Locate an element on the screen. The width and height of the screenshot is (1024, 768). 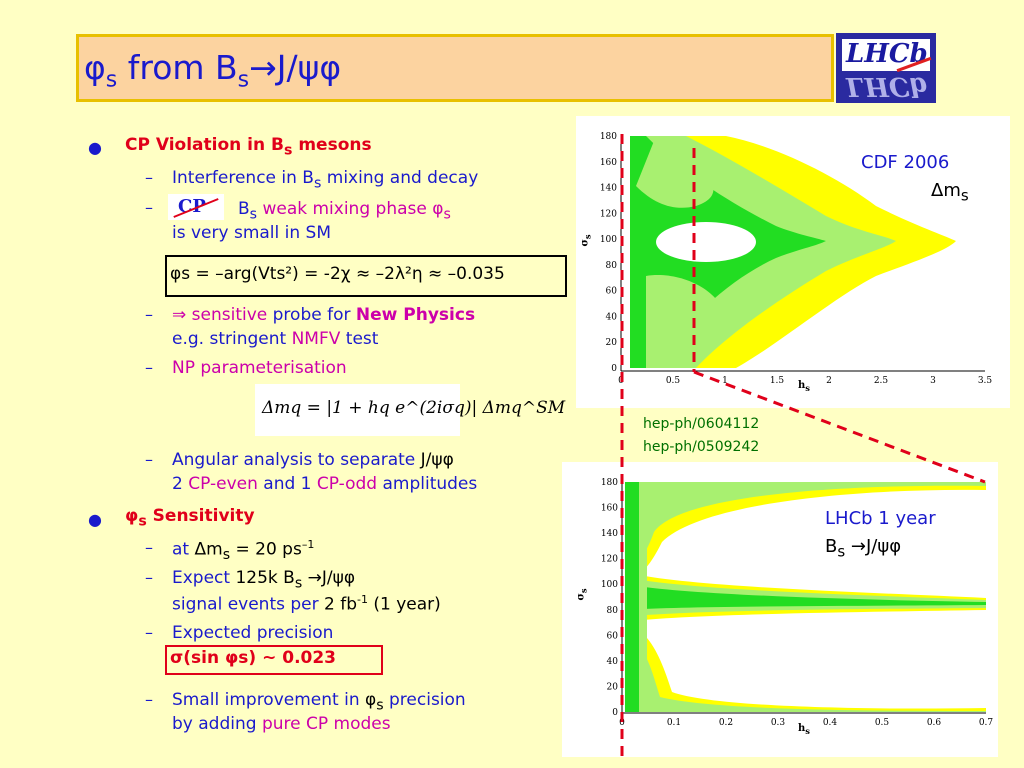
plot2-xlabel: hs is located at coordinates (804, 729).